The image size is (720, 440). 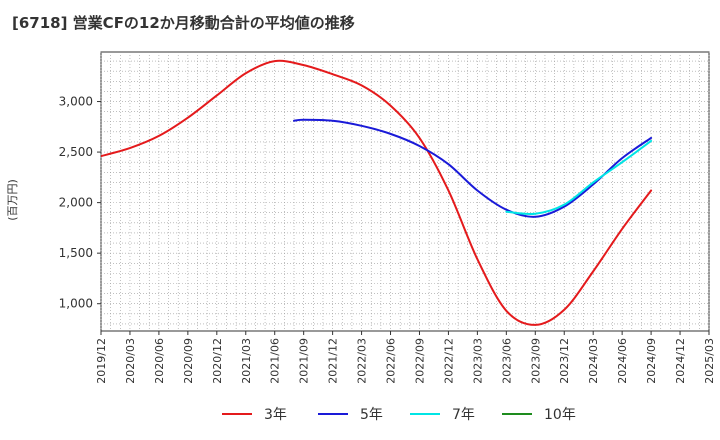 What do you see at coordinates (275, 415) in the screenshot?
I see `legend-label-1: 3年` at bounding box center [275, 415].